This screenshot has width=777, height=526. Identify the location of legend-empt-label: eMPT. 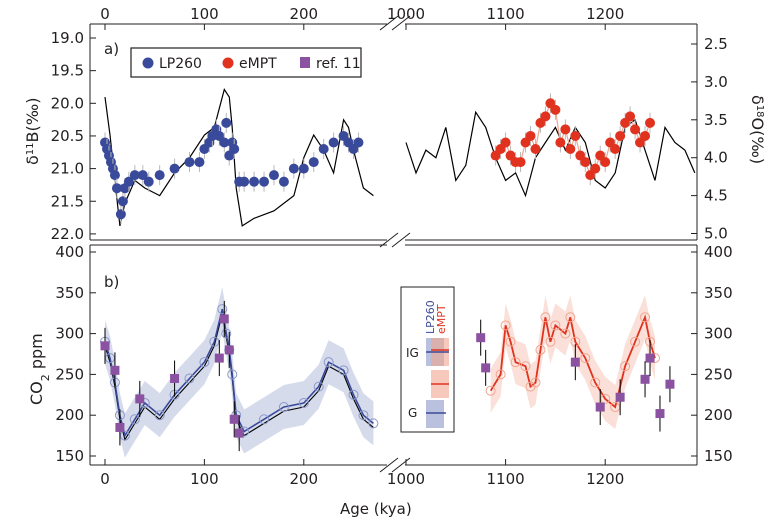
(258, 64).